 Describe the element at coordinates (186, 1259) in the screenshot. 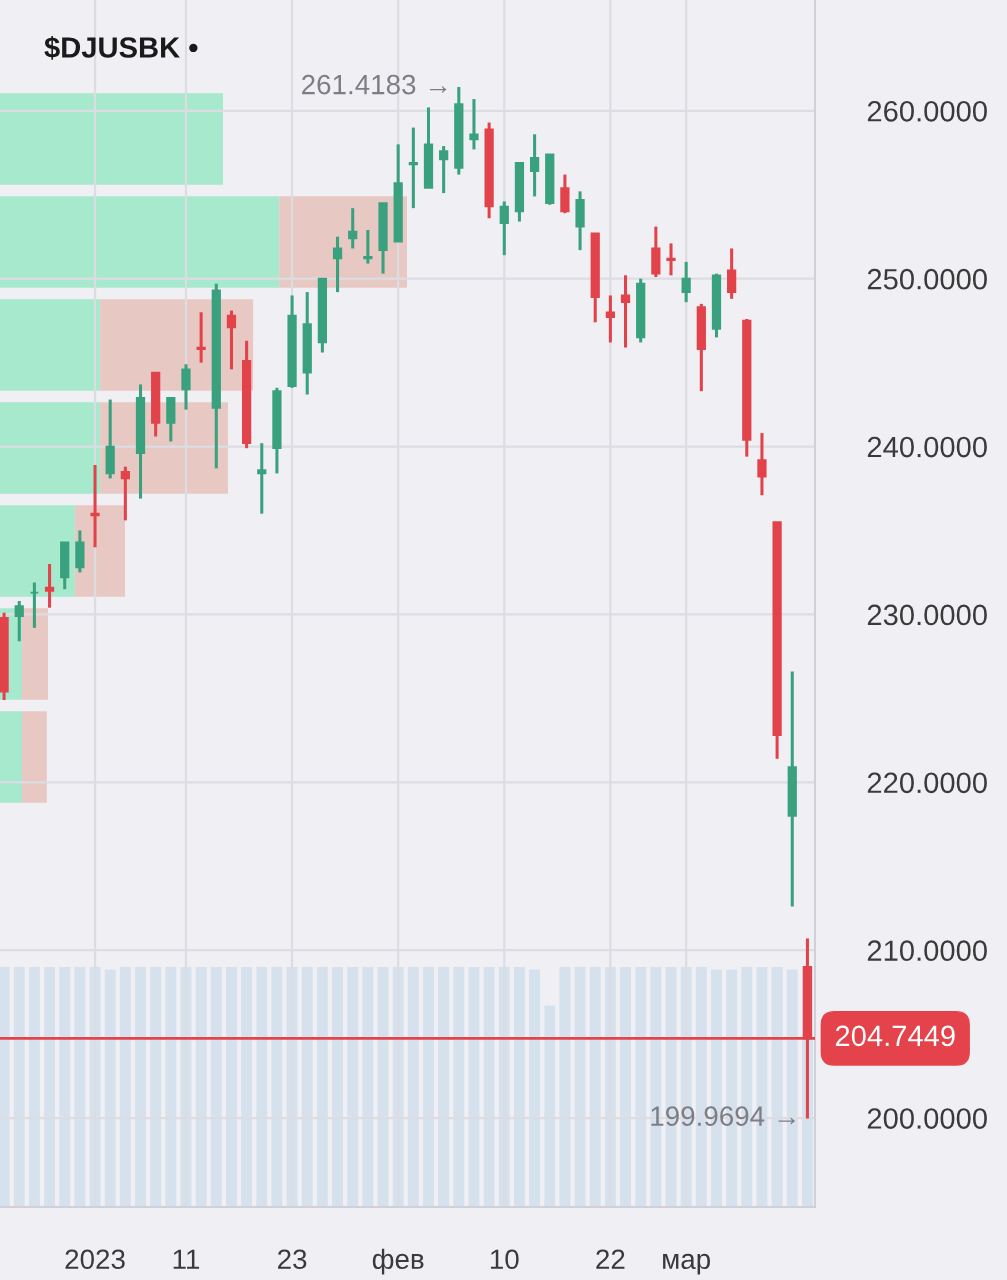

I see `x-tick-label: 11` at that location.